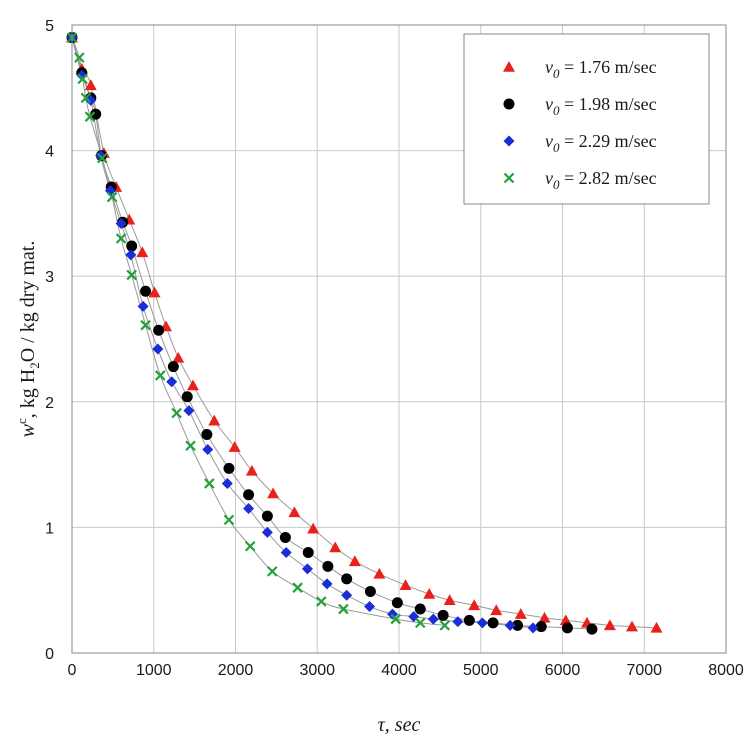  I want to click on legend-label-rest: = 1.98 m/sec, so click(608, 104).